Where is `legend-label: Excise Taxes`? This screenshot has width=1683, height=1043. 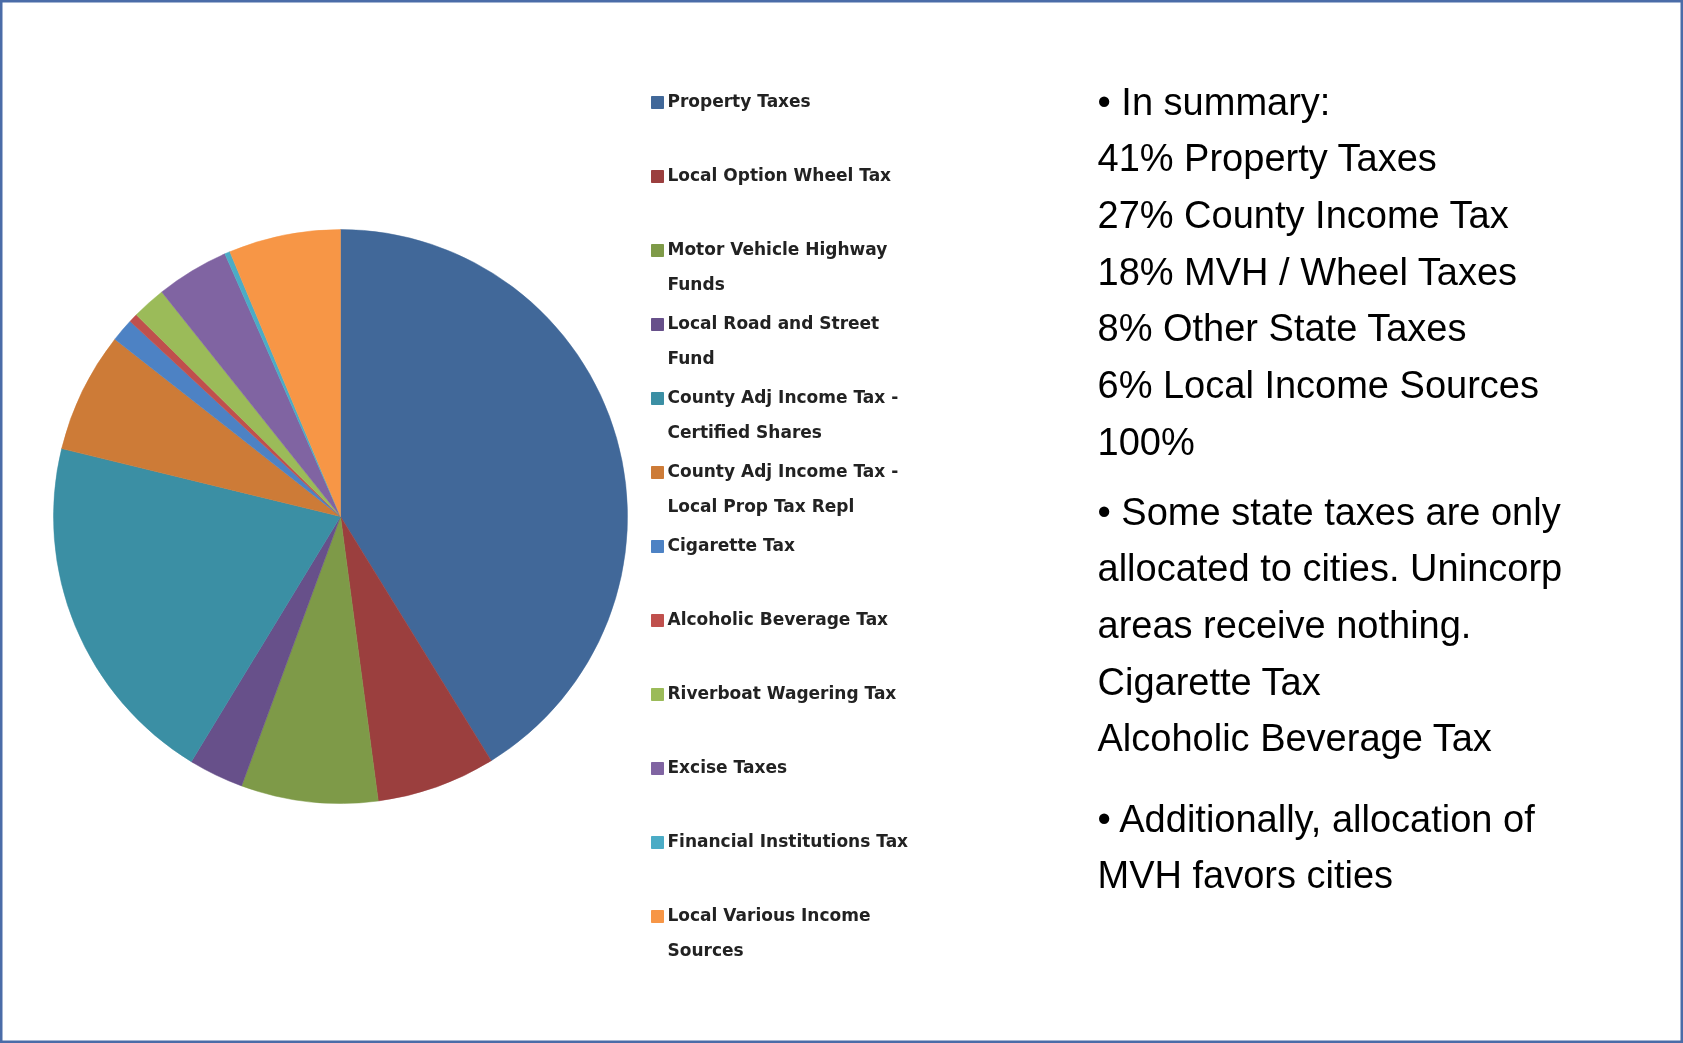 legend-label: Excise Taxes is located at coordinates (727, 766).